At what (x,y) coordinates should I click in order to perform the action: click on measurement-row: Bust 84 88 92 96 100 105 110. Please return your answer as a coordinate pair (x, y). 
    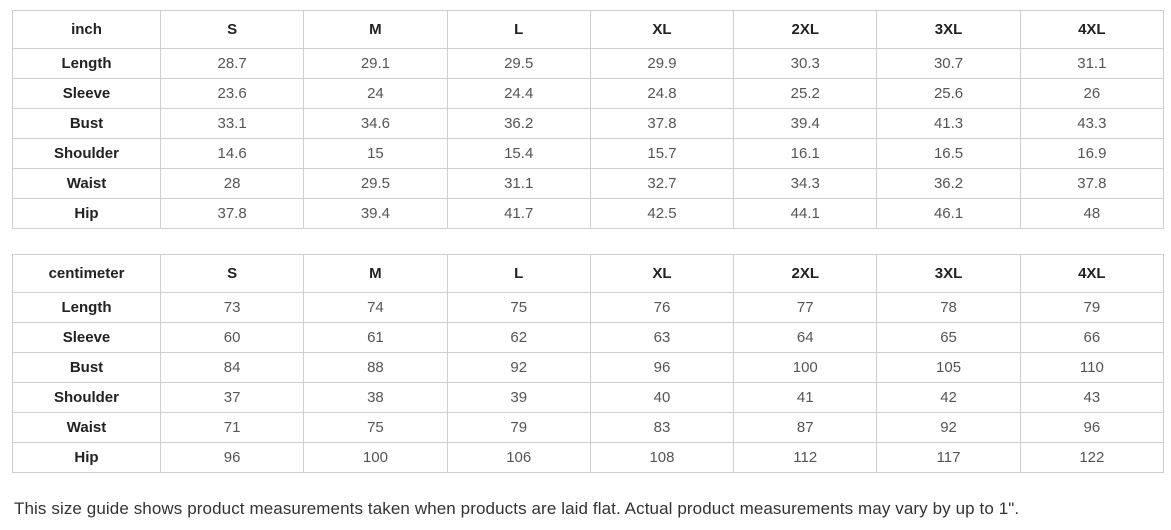
    Looking at the image, I should click on (588, 367).